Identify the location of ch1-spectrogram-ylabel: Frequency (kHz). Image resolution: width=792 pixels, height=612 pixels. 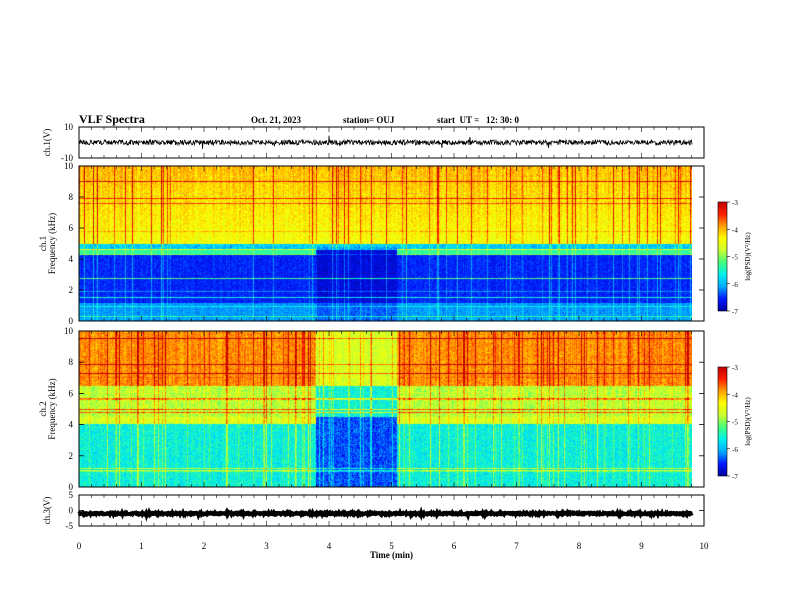
(52, 243).